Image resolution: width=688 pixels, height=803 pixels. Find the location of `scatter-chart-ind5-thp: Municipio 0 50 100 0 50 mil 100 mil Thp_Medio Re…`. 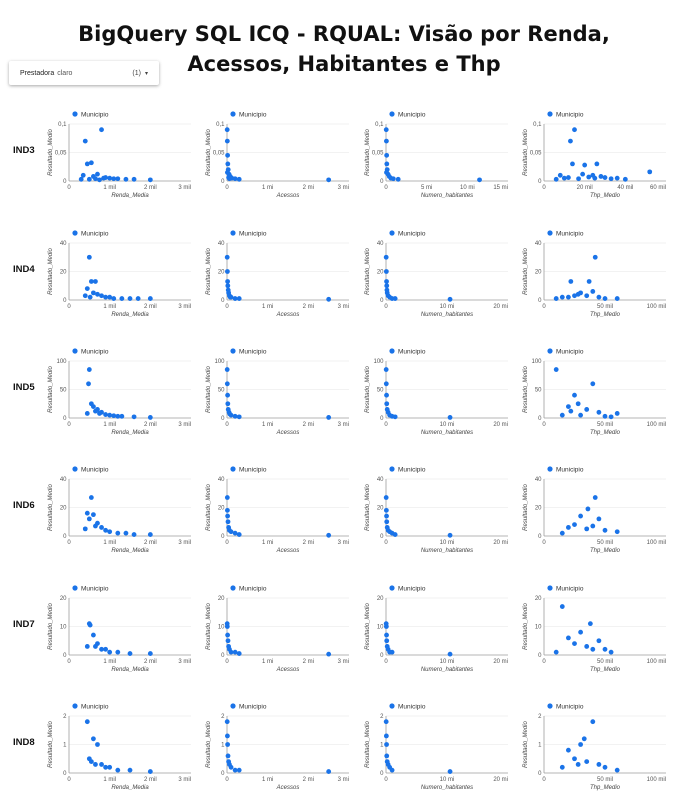

scatter-chart-ind5-thp: Municipio 0 50 100 0 50 mil 100 mil Thp_Medio Re… is located at coordinates (595, 392).